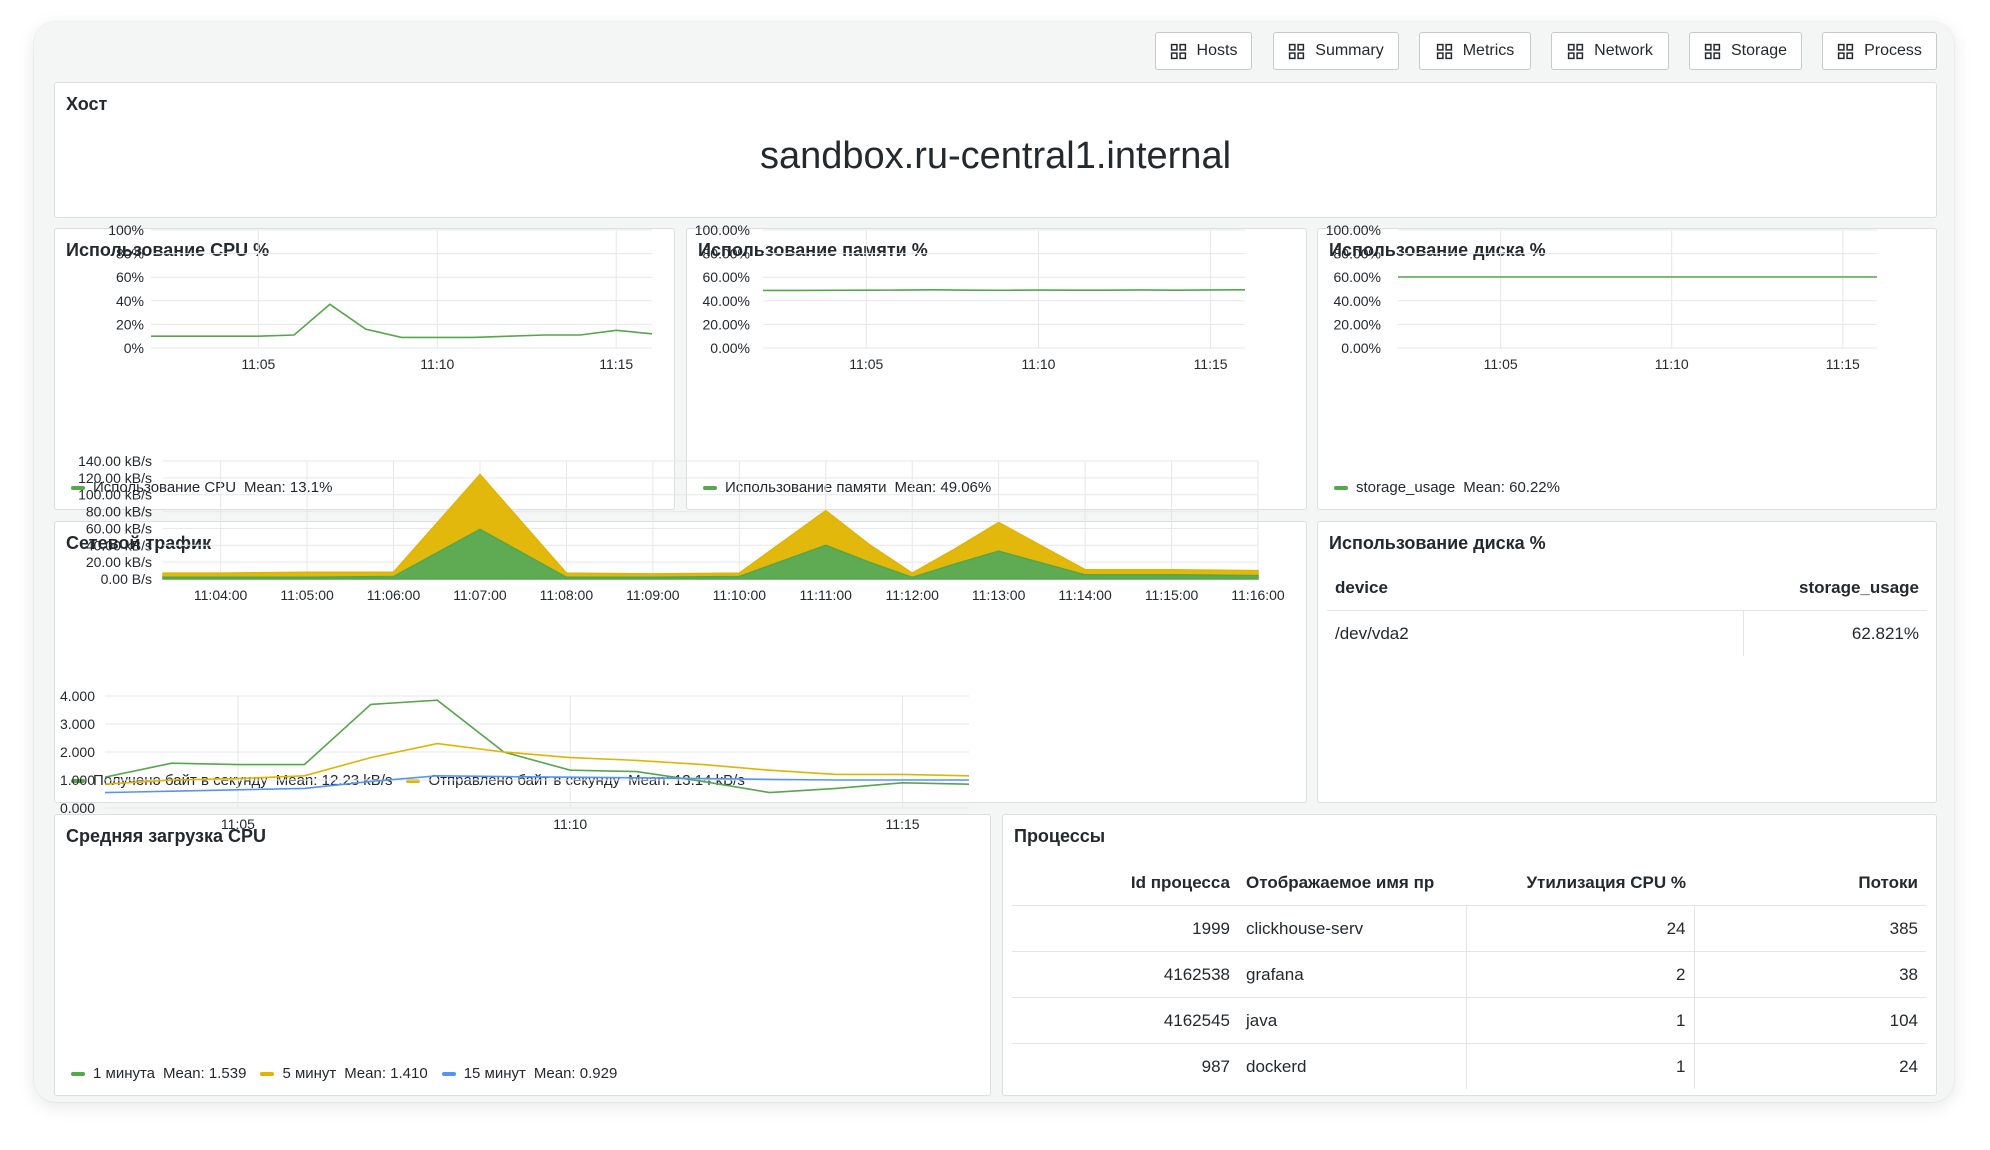 This screenshot has height=1150, width=1990. What do you see at coordinates (87, 104) in the screenshot?
I see `panel-title: Хост` at bounding box center [87, 104].